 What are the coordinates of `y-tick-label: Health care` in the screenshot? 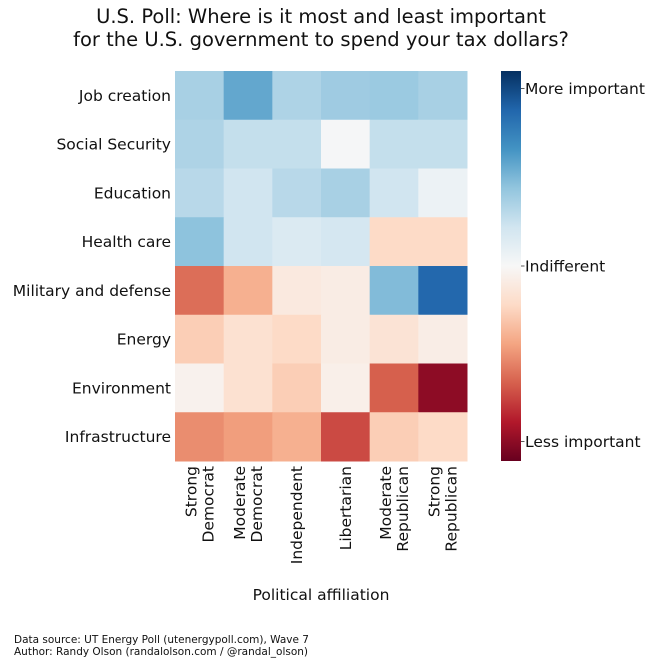 It's located at (126, 242).